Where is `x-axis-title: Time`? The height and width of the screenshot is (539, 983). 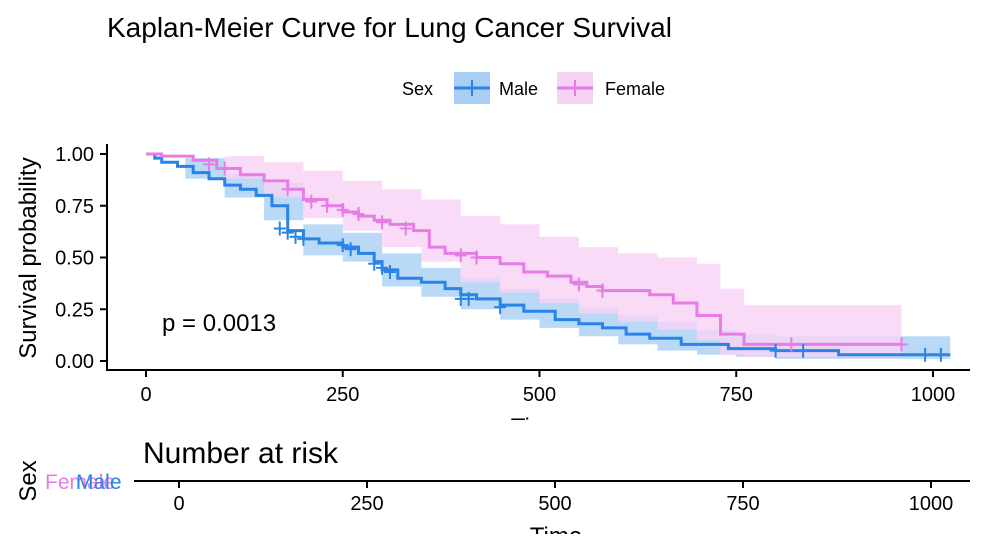
x-axis-title: Time is located at coordinates (537, 427).